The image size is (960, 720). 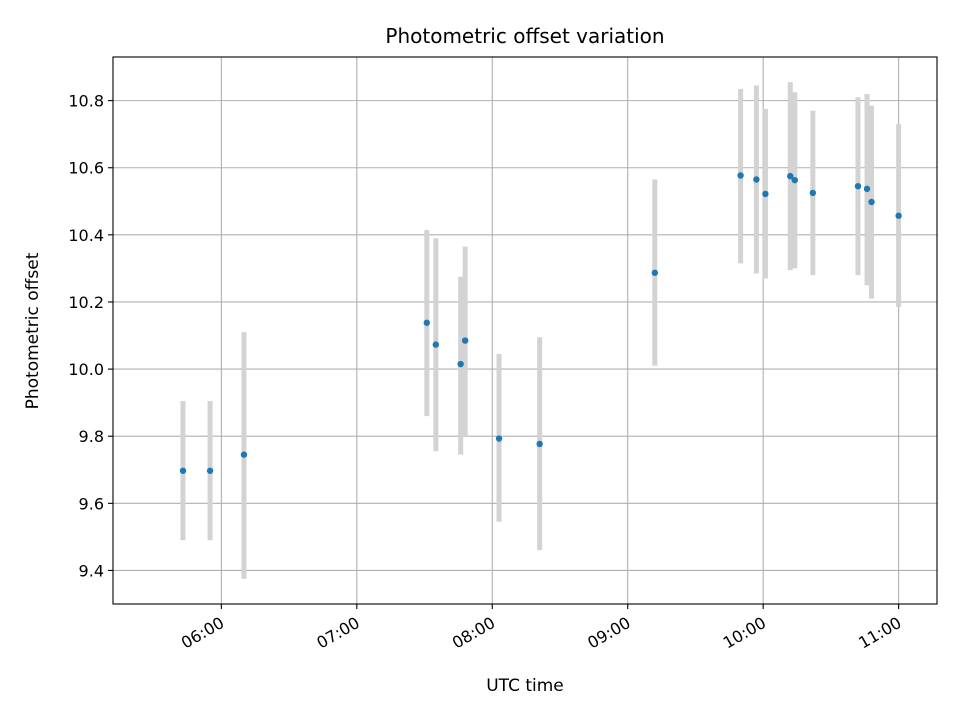 I want to click on x-tick-label: 09:00, so click(x=608, y=633).